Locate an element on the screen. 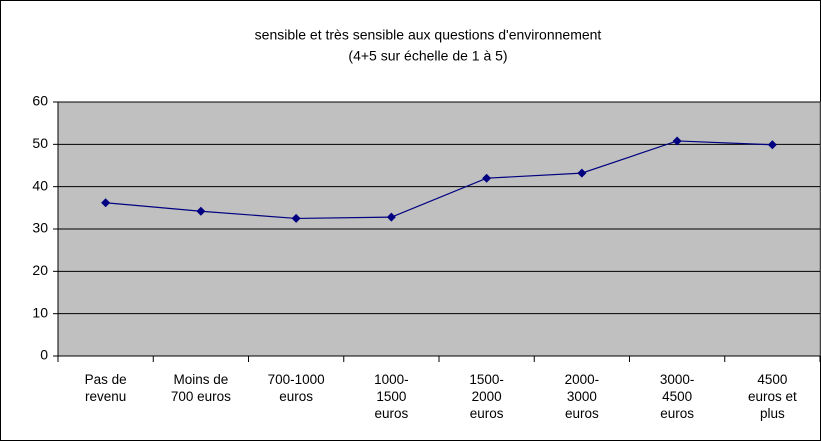 This screenshot has height=441, width=821. y-tick-label: 30 is located at coordinates (40, 228).